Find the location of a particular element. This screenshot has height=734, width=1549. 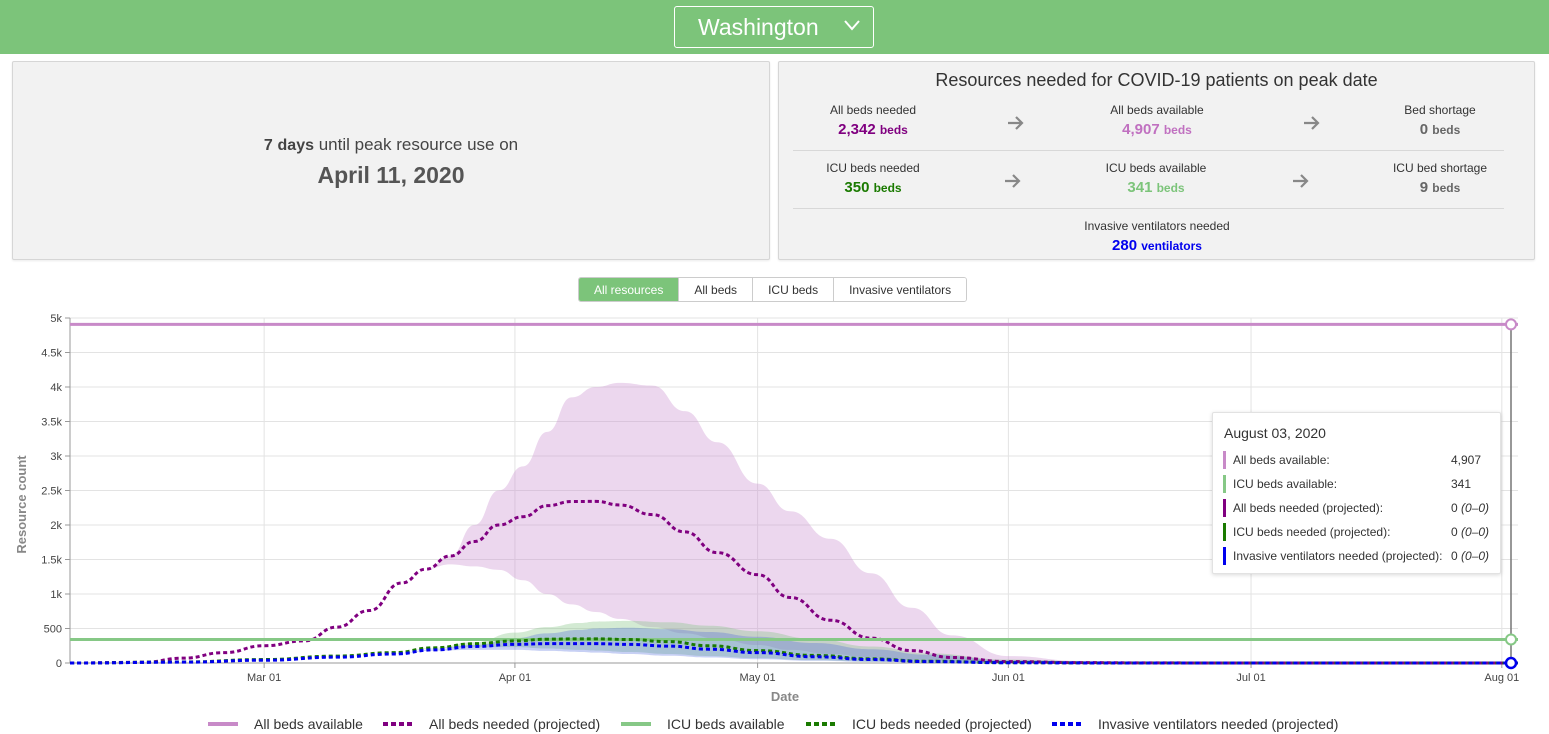

all-beds-needed: All beds needed 2,342 beds is located at coordinates (873, 120).